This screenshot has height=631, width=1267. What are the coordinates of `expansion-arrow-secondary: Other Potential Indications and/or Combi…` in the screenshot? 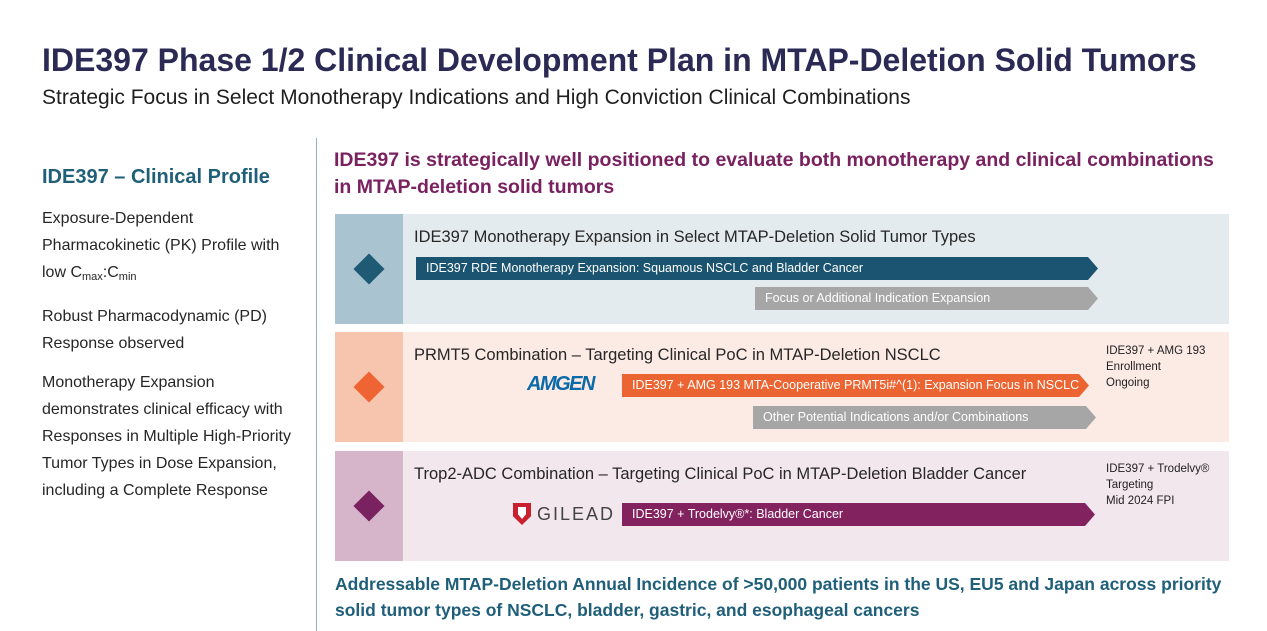 It's located at (924, 417).